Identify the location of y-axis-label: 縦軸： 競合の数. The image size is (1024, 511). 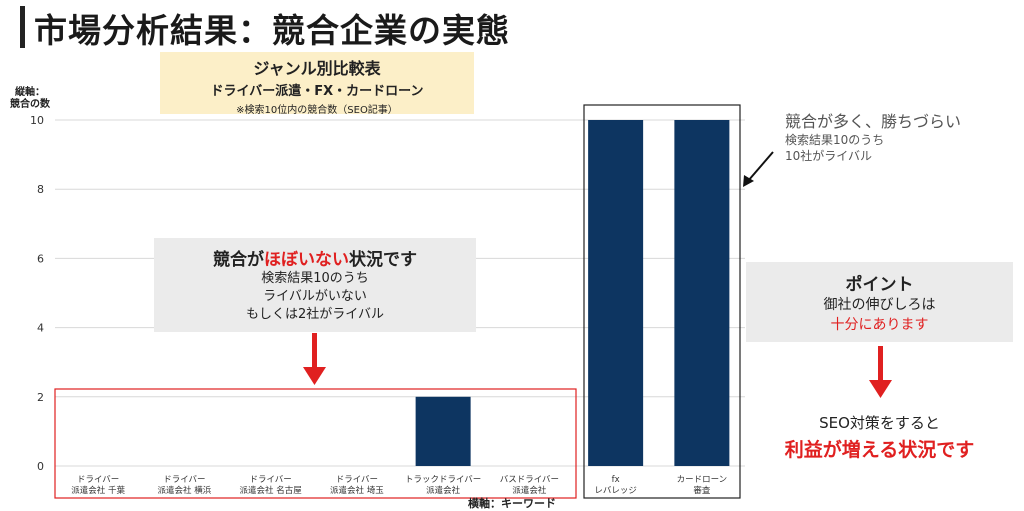
(30, 99).